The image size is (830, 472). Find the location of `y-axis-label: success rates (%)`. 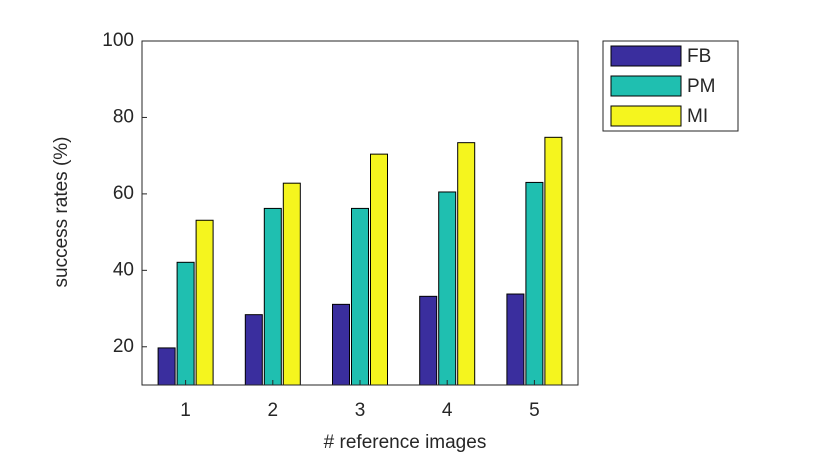

y-axis-label: success rates (%) is located at coordinates (61, 212).